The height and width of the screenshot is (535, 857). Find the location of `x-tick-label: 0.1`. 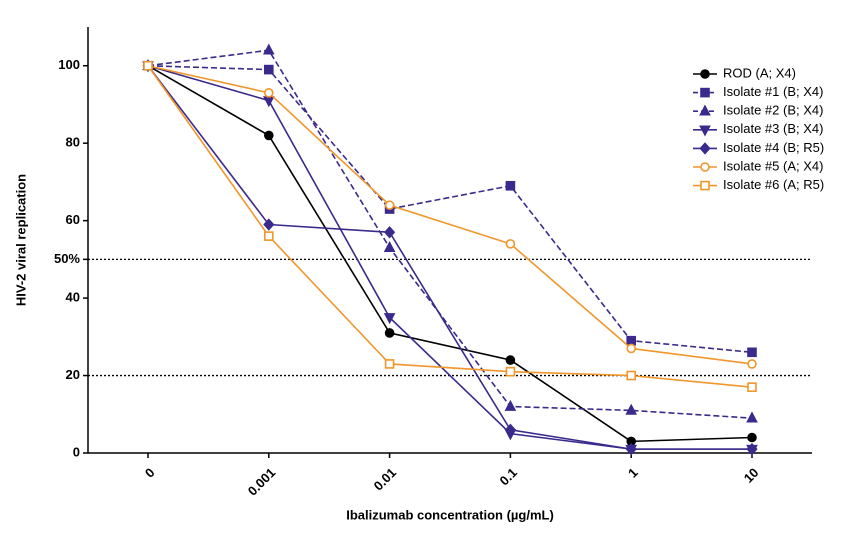

x-tick-label: 0.1 is located at coordinates (508, 476).